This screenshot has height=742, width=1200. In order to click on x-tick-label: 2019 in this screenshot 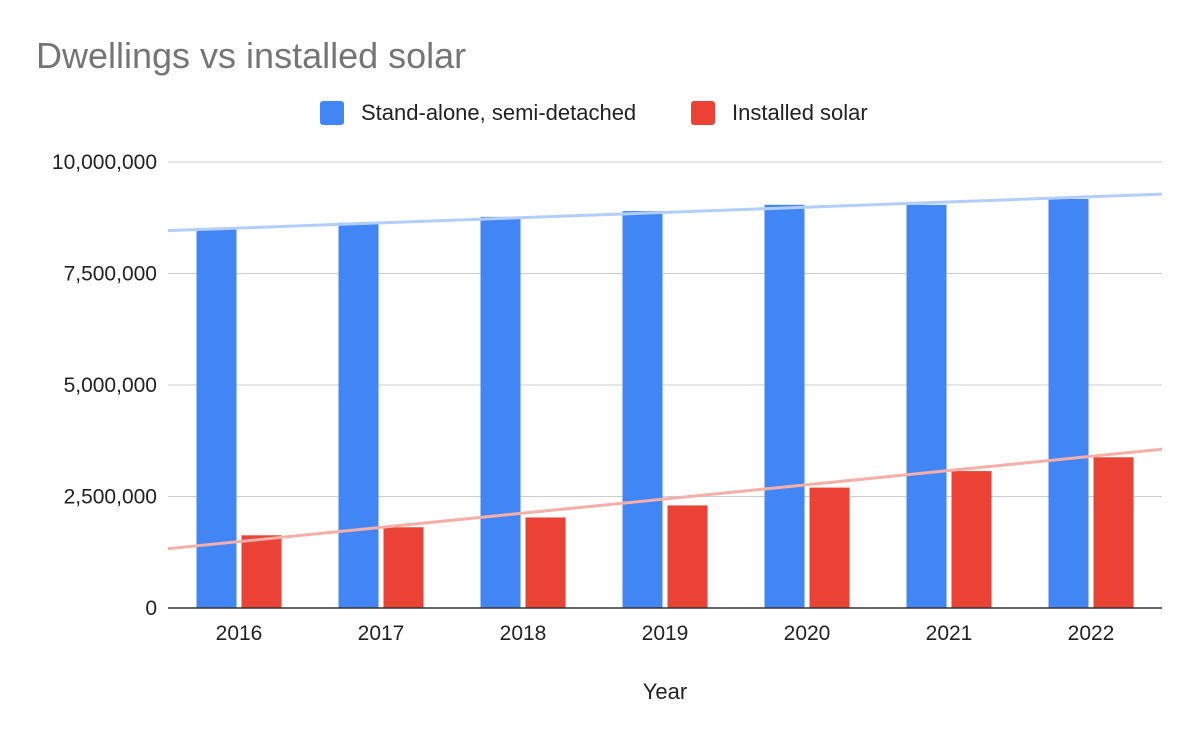, I will do `click(665, 633)`.